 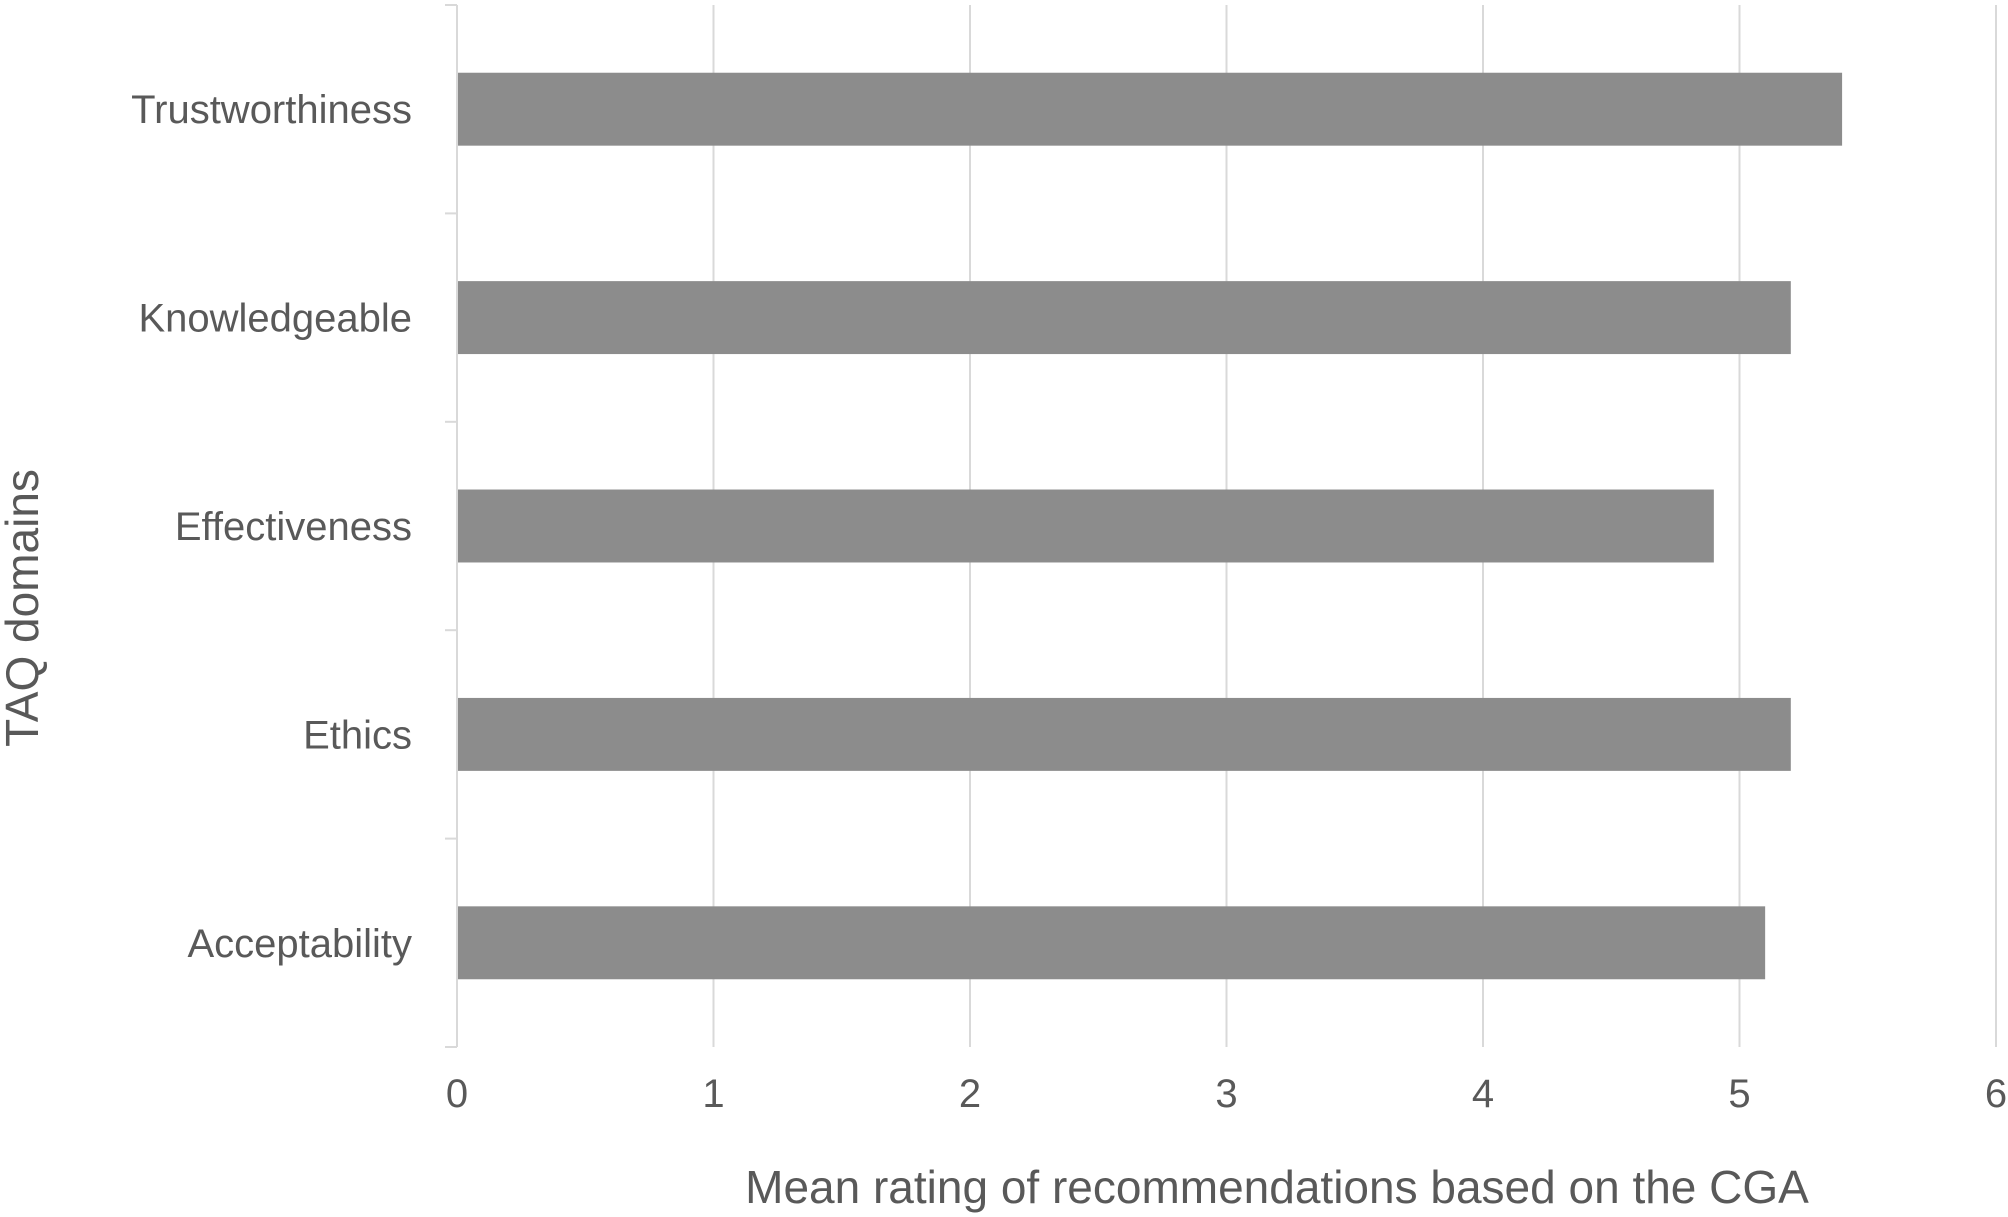 I want to click on category-label: Acceptability, so click(x=299, y=944).